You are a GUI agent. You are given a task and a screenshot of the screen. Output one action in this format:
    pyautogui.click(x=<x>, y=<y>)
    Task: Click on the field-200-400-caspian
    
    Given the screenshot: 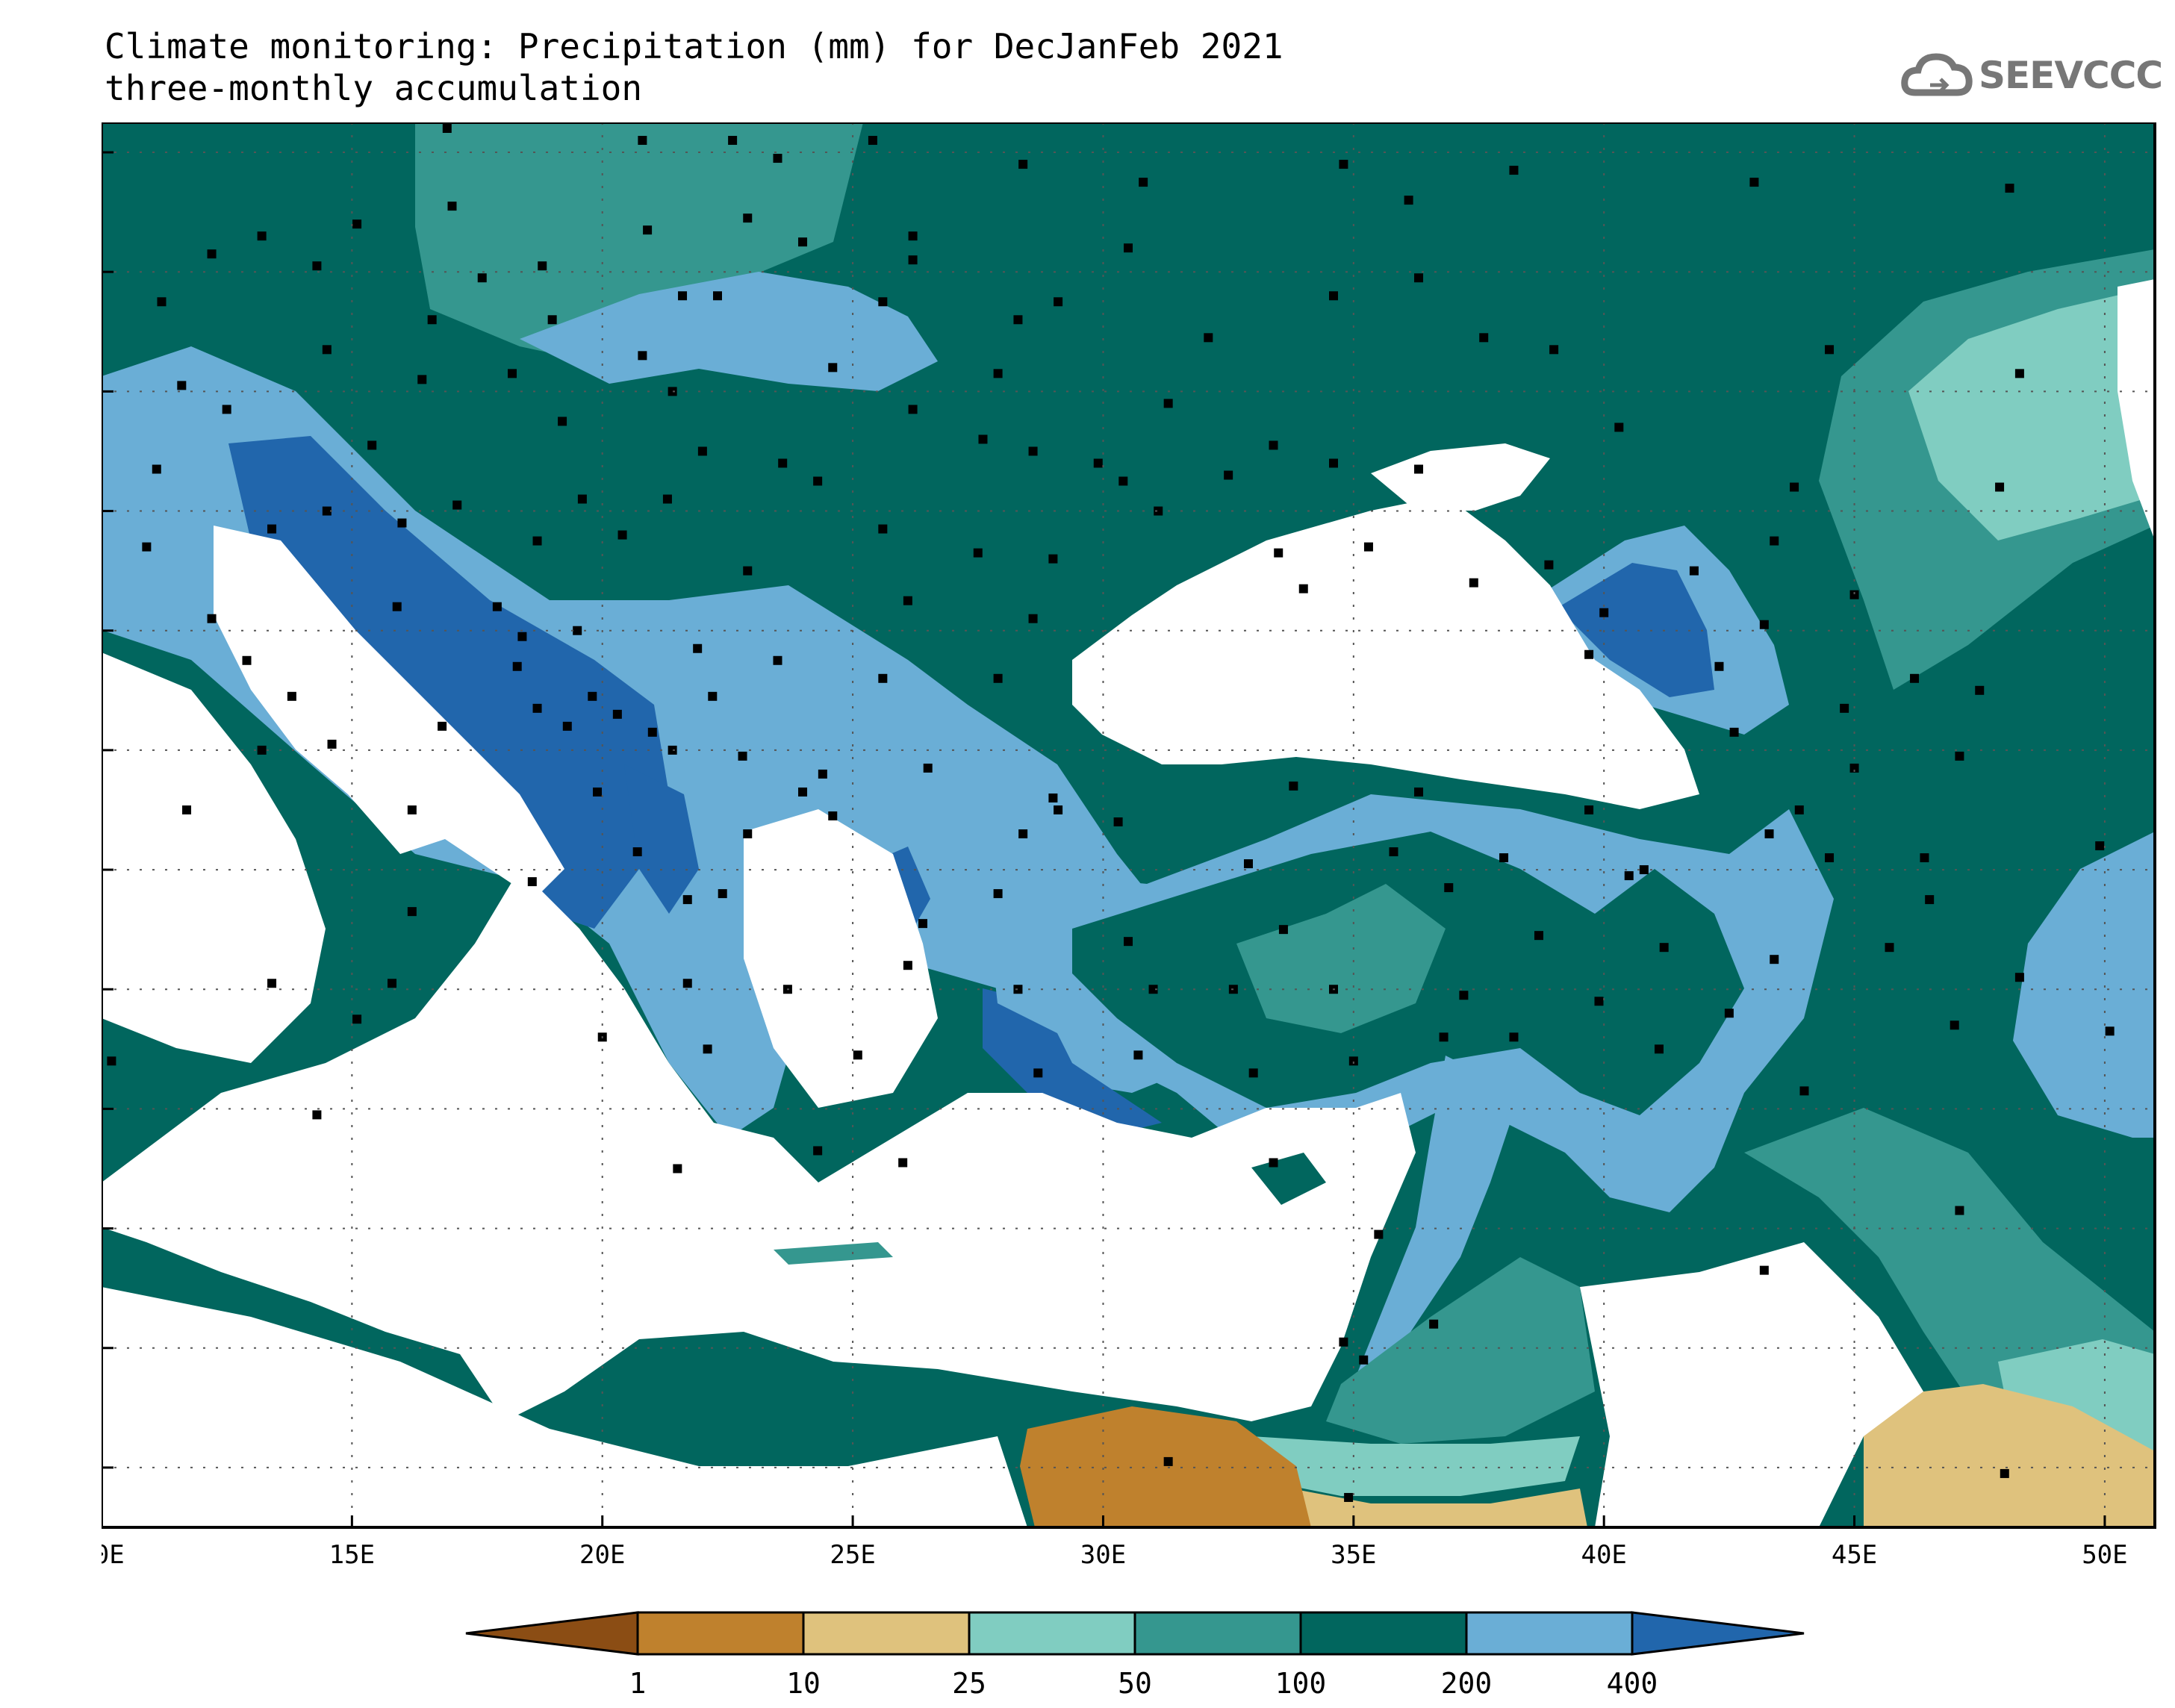 What is the action you would take?
    pyautogui.click(x=2084, y=985)
    